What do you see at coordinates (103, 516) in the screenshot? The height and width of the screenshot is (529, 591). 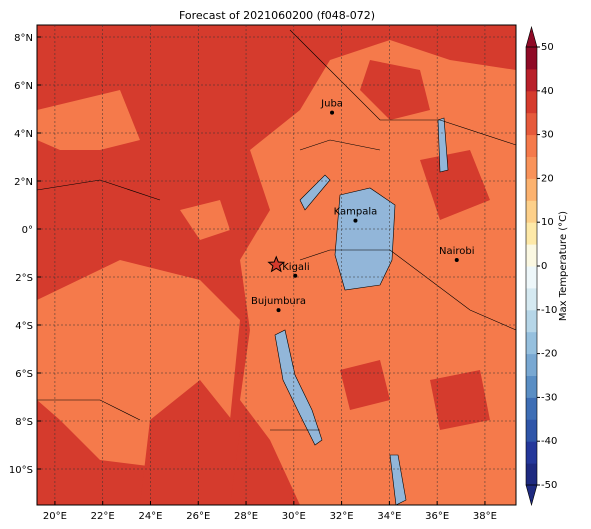 I see `x-tick-label: 22°E` at bounding box center [103, 516].